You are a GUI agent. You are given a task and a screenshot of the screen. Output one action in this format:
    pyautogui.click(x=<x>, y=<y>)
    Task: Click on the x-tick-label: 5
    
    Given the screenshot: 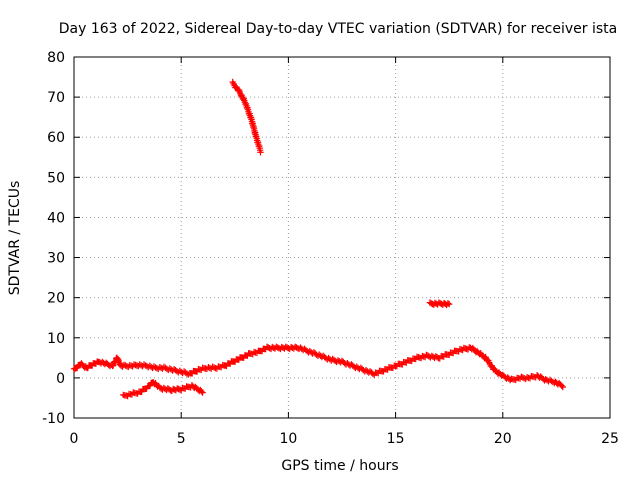 What is the action you would take?
    pyautogui.click(x=181, y=439)
    